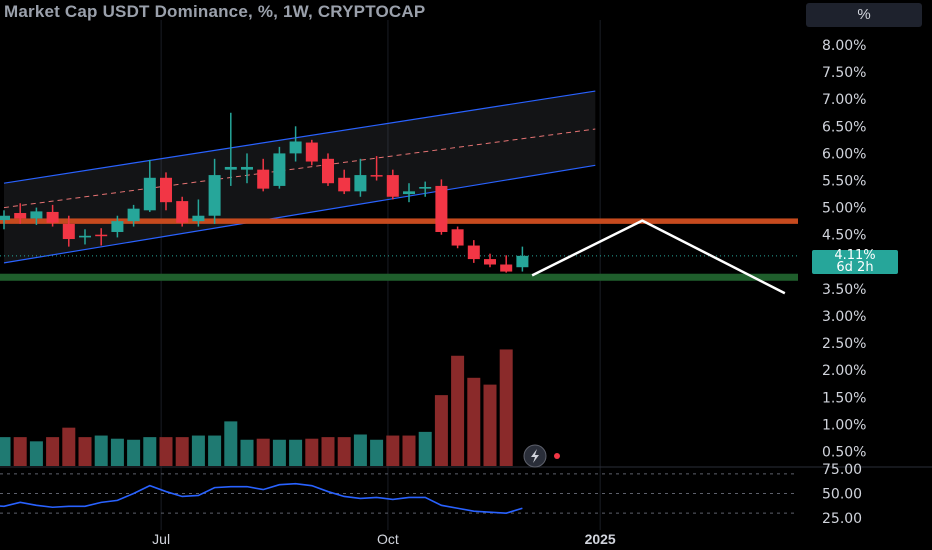 This screenshot has width=932, height=550. Describe the element at coordinates (844, 290) in the screenshot. I see `price-tick-label: 3.50%` at that location.